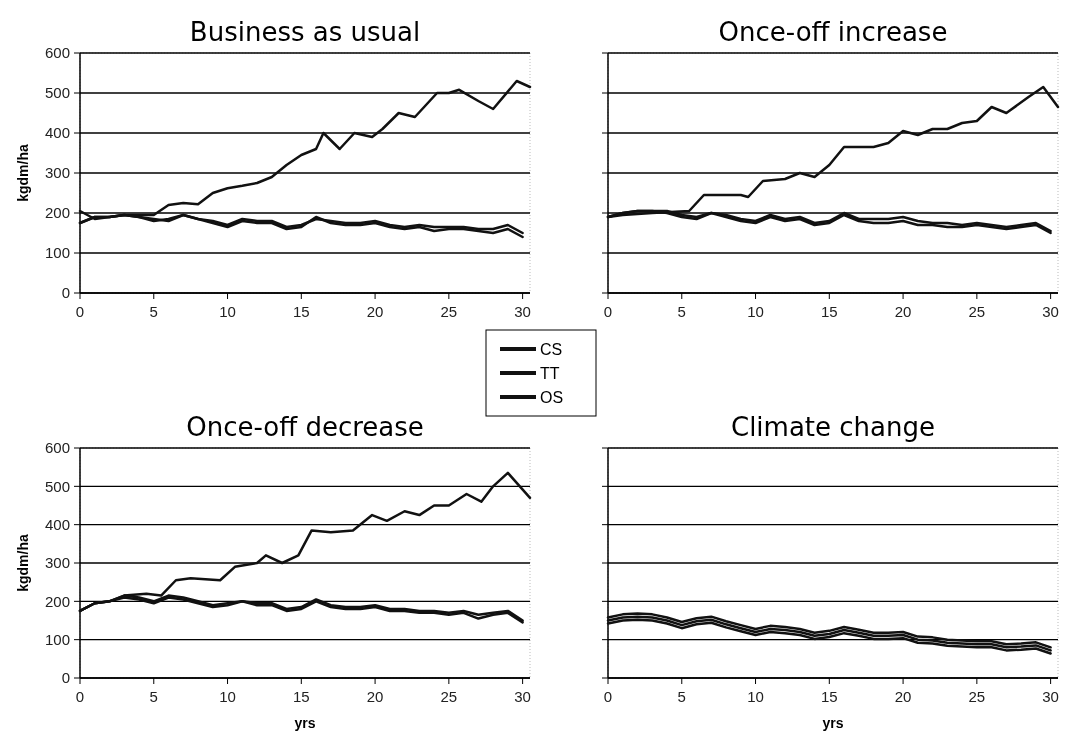 This screenshot has height=748, width=1080. What do you see at coordinates (833, 427) in the screenshot?
I see `chart-title: Climate change` at bounding box center [833, 427].